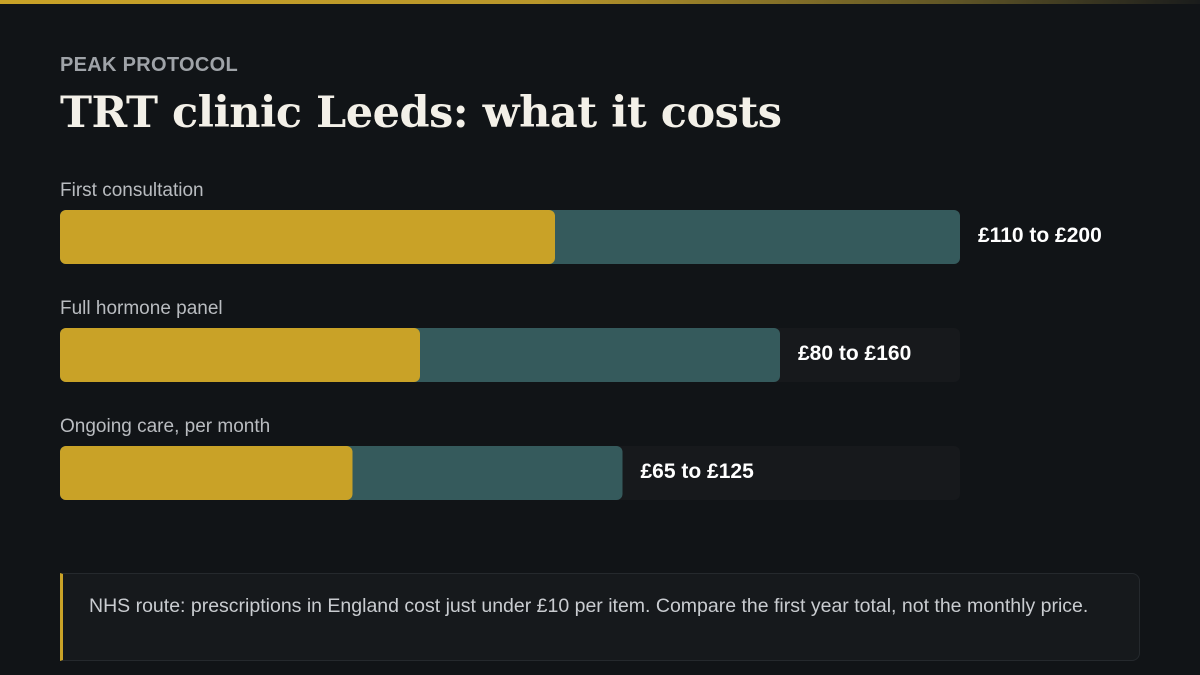  What do you see at coordinates (421, 113) in the screenshot?
I see `page-title: TRT clinic Leeds: what it costs` at bounding box center [421, 113].